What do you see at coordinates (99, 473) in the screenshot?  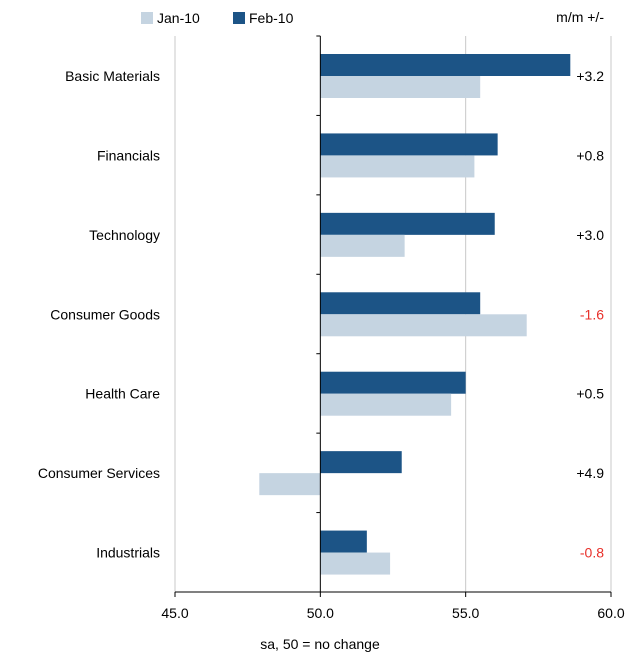 I see `category-label-consumer-services: Consumer Services` at bounding box center [99, 473].